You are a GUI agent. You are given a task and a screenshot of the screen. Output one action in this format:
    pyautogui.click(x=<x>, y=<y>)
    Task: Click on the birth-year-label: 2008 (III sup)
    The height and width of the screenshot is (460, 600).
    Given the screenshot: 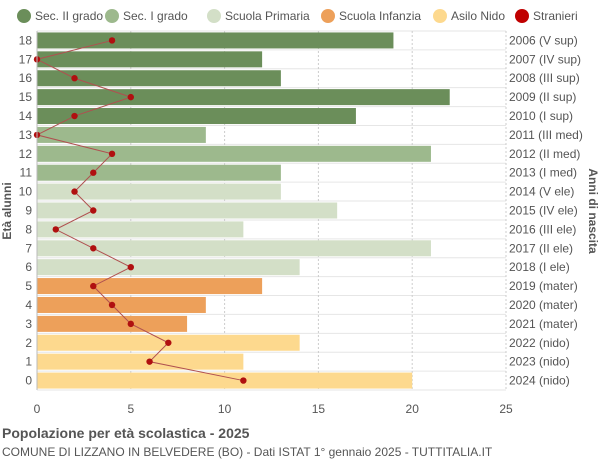 What is the action you would take?
    pyautogui.click(x=544, y=78)
    